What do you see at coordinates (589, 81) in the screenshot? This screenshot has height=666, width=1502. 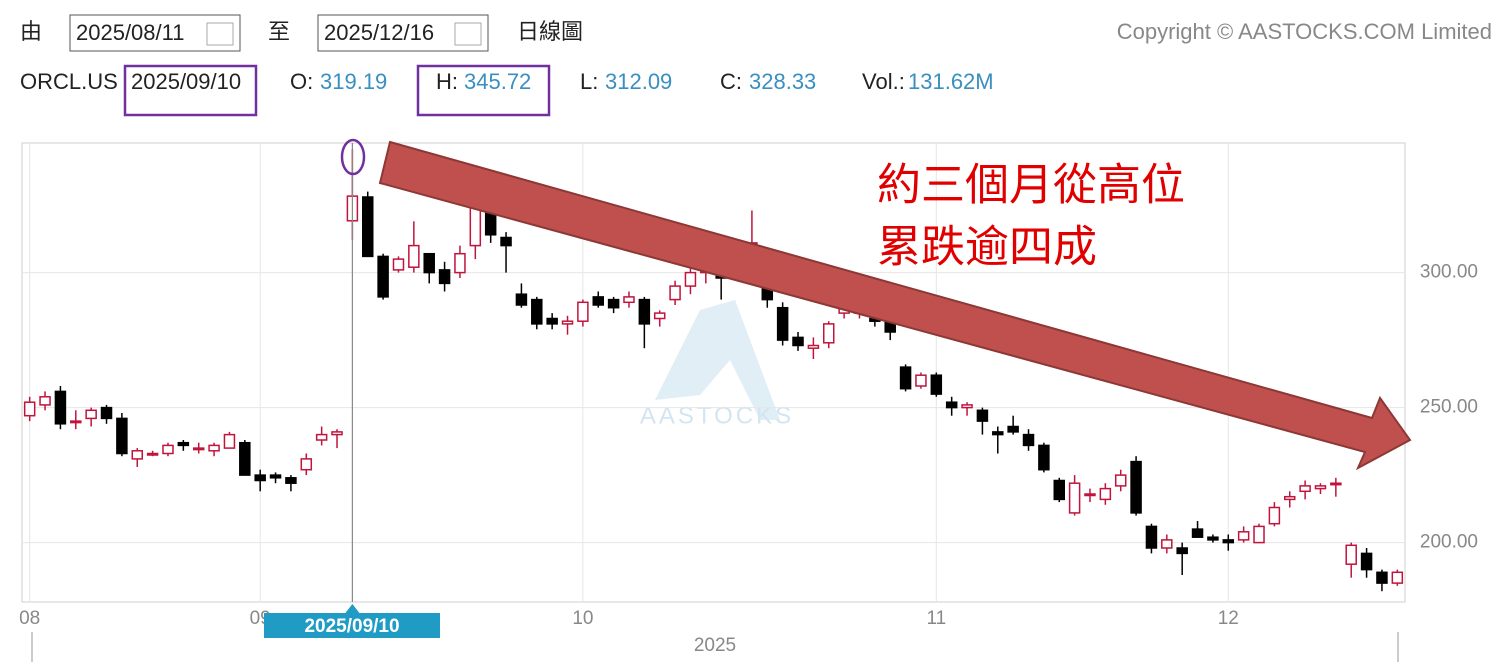 I see `low-label: L:` at bounding box center [589, 81].